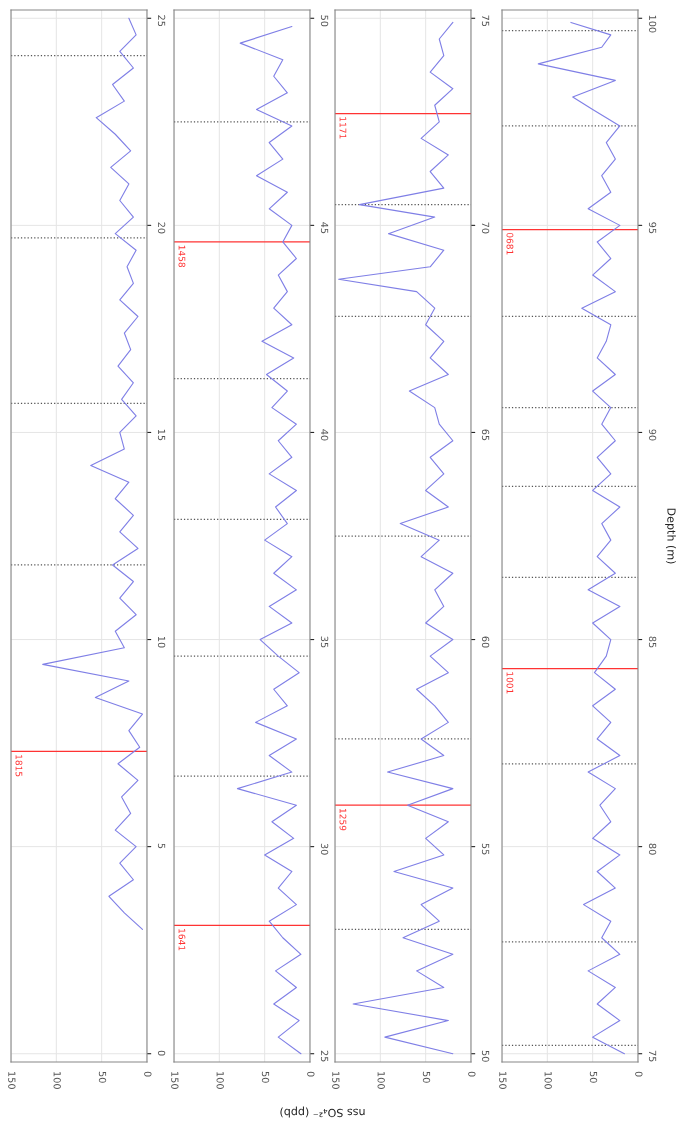 Image resolution: width=678 pixels, height=1130 pixels. Describe the element at coordinates (510, 243) in the screenshot. I see `annotation: 0681` at that location.